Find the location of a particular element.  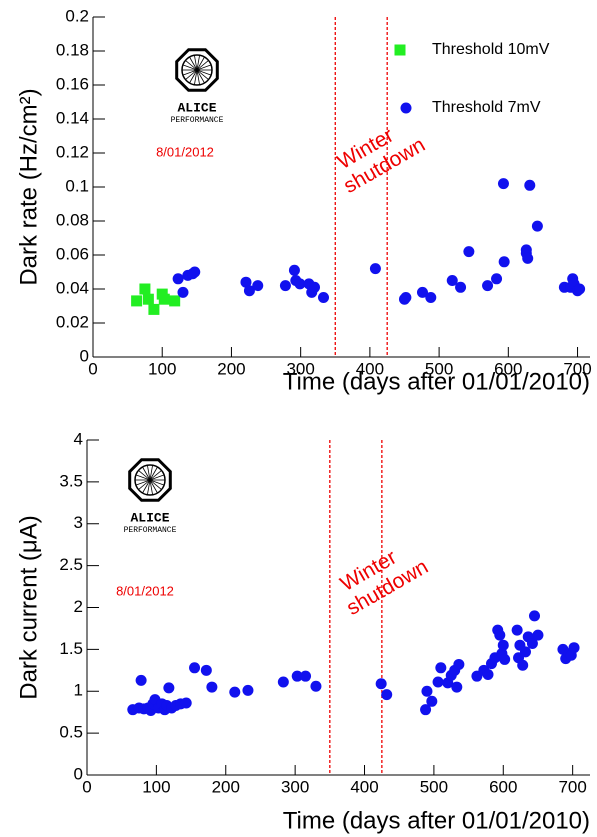

x-tick-label: 400 is located at coordinates (364, 786).